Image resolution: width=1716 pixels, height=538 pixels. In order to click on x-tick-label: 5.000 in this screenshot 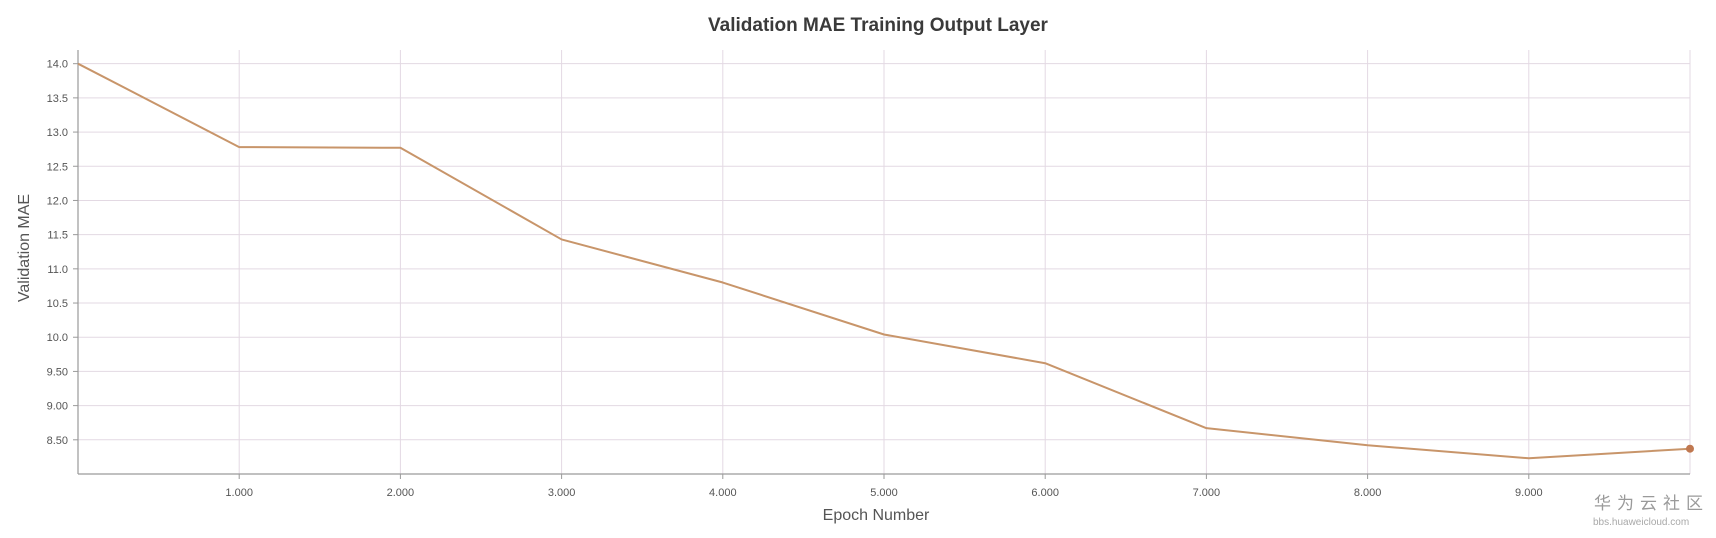, I will do `click(884, 493)`.